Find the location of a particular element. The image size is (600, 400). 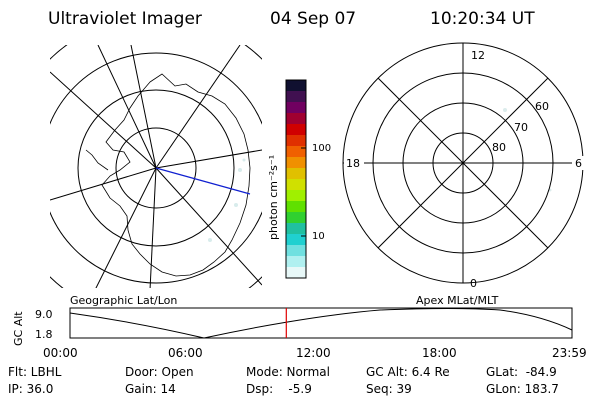

mlt-label-12: 12 is located at coordinates (478, 55).